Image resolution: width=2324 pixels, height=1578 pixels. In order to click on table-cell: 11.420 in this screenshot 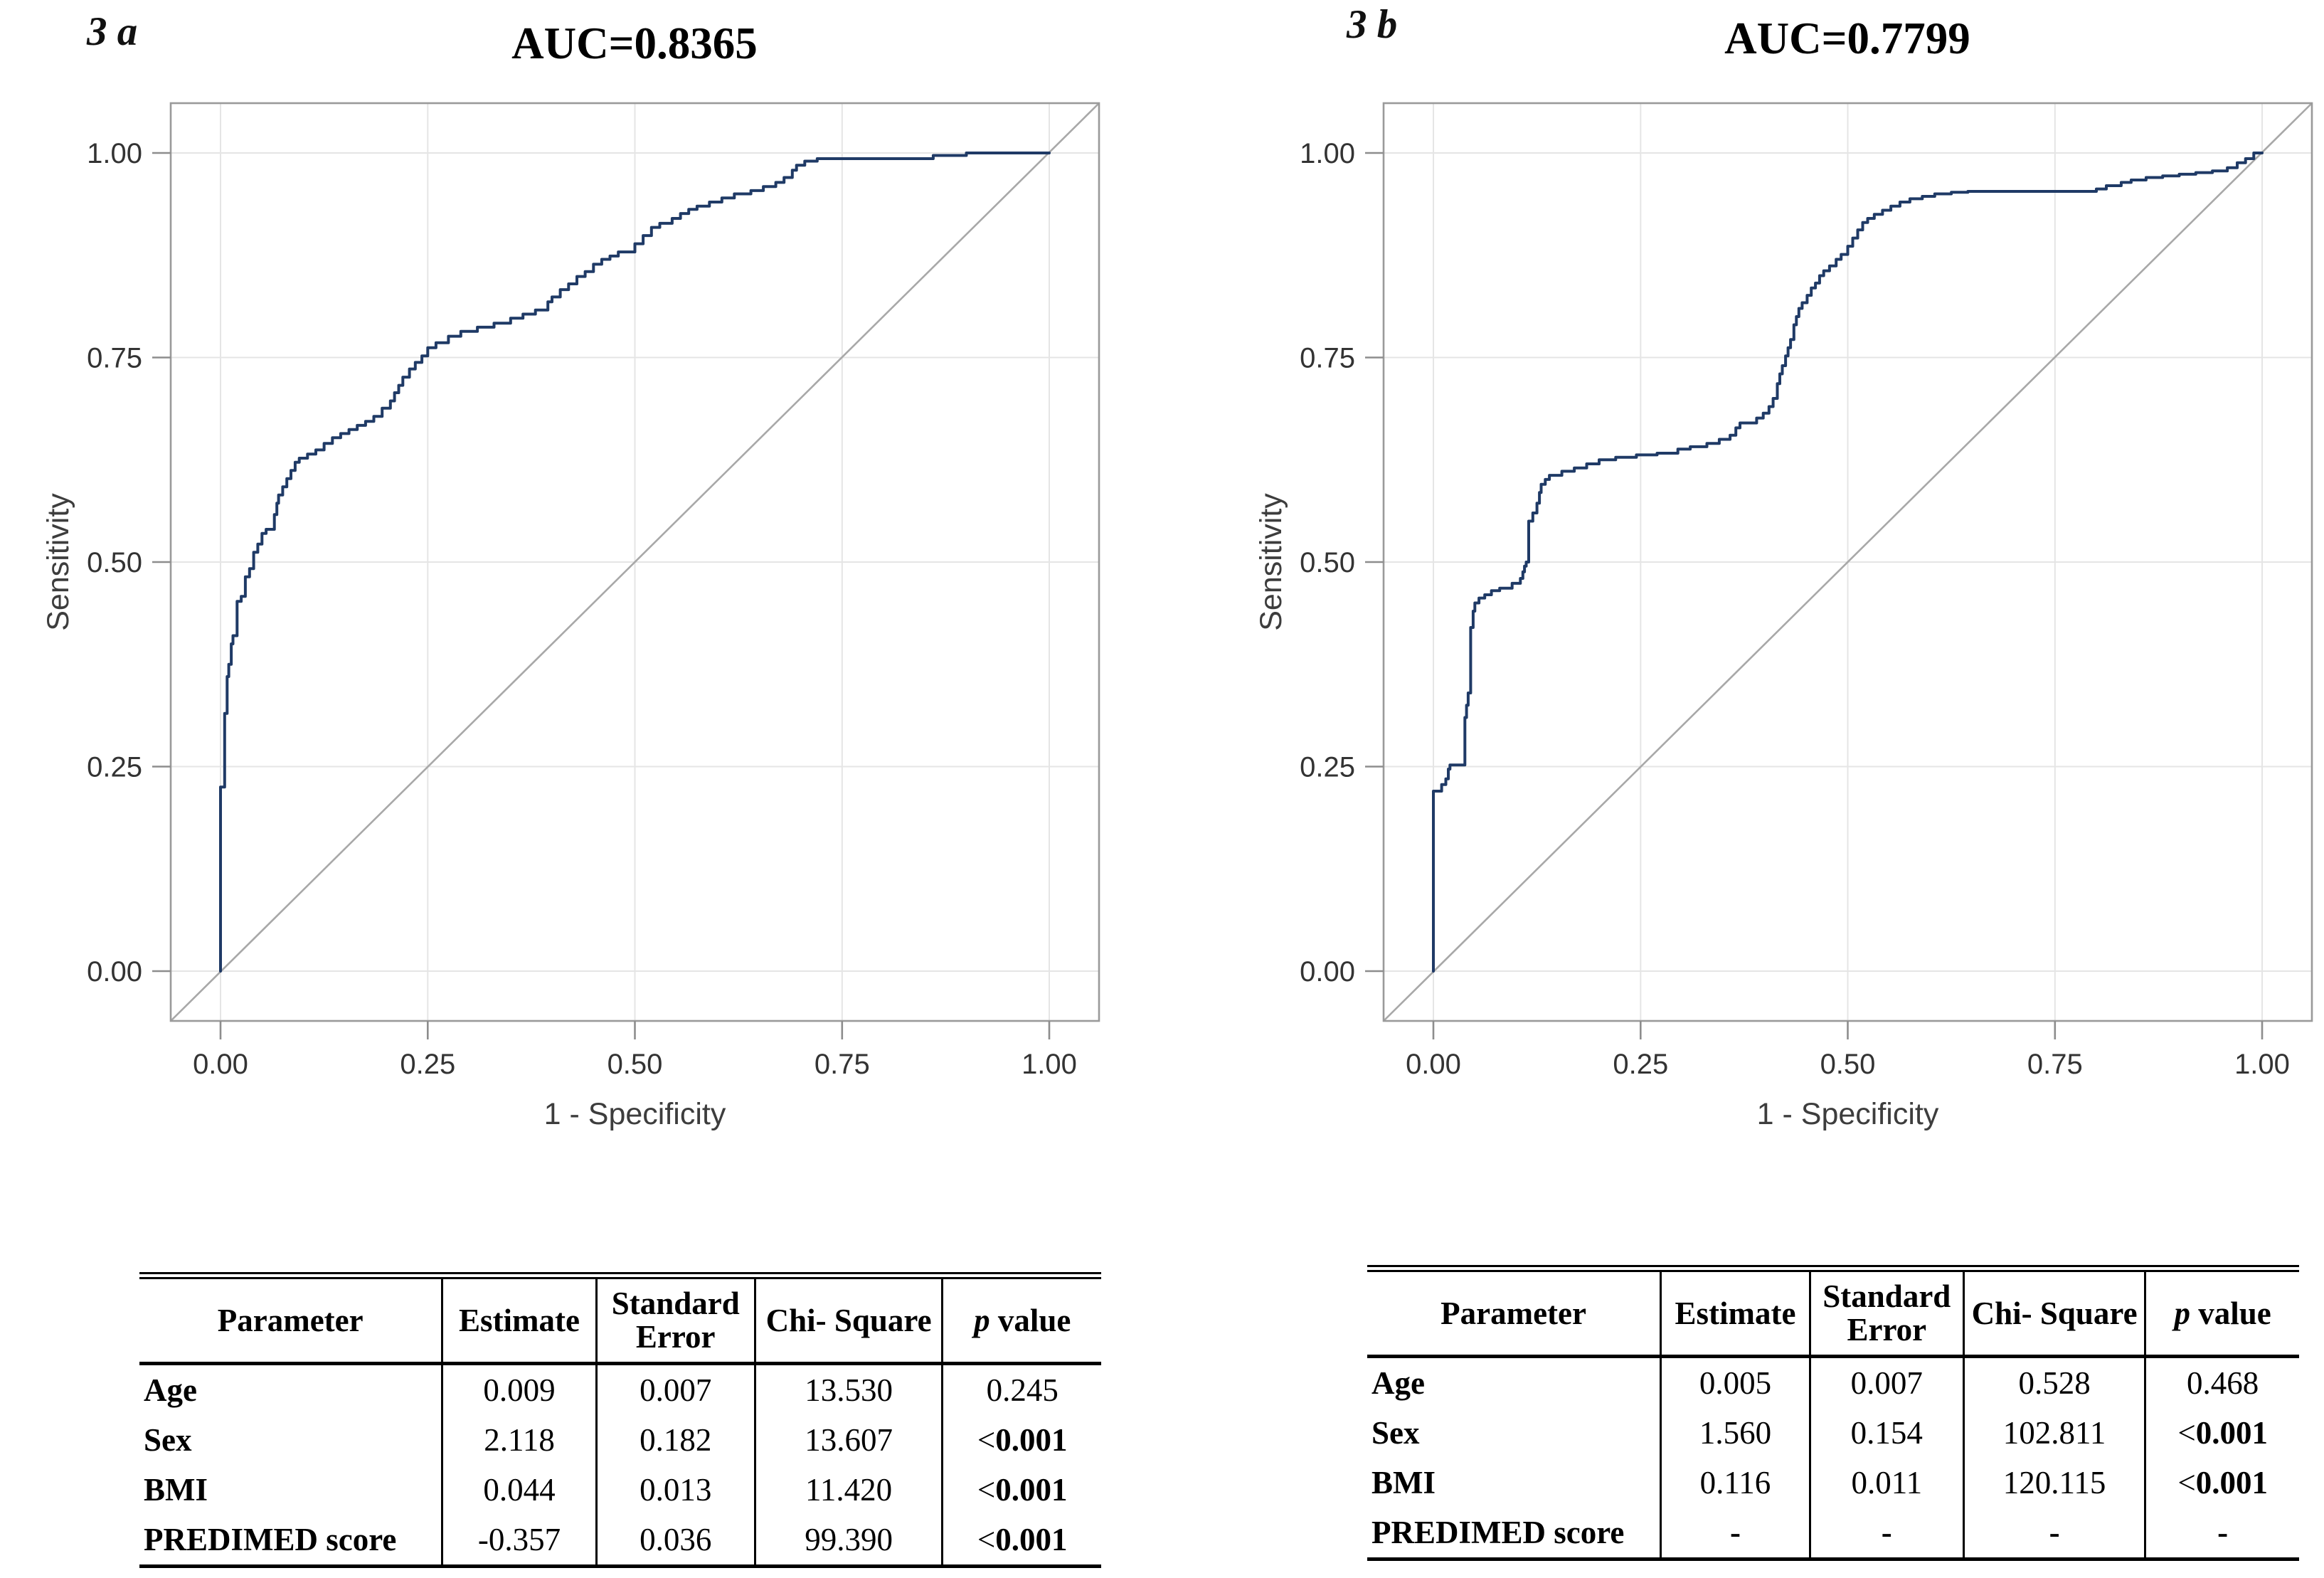, I will do `click(848, 1490)`.